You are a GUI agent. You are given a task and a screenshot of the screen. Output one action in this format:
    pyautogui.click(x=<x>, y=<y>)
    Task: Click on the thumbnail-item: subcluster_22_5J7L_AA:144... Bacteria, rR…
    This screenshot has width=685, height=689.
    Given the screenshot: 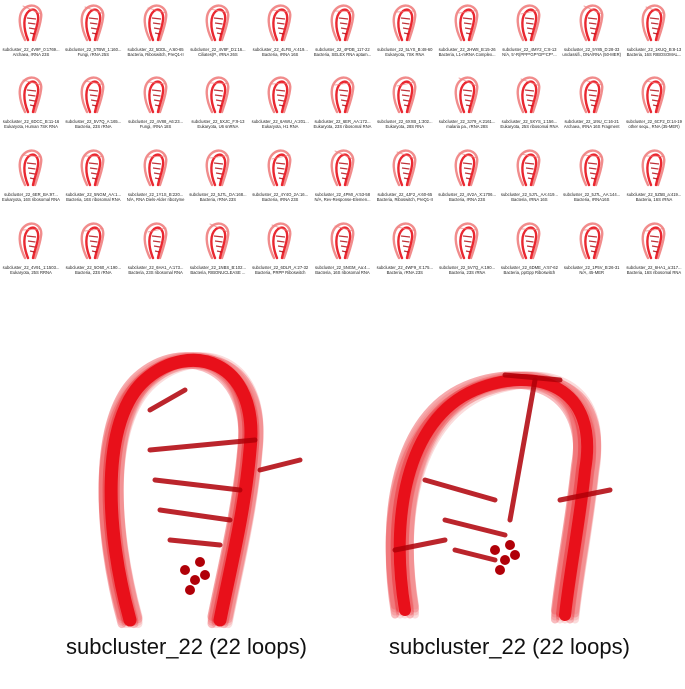 What is the action you would take?
    pyautogui.click(x=592, y=179)
    